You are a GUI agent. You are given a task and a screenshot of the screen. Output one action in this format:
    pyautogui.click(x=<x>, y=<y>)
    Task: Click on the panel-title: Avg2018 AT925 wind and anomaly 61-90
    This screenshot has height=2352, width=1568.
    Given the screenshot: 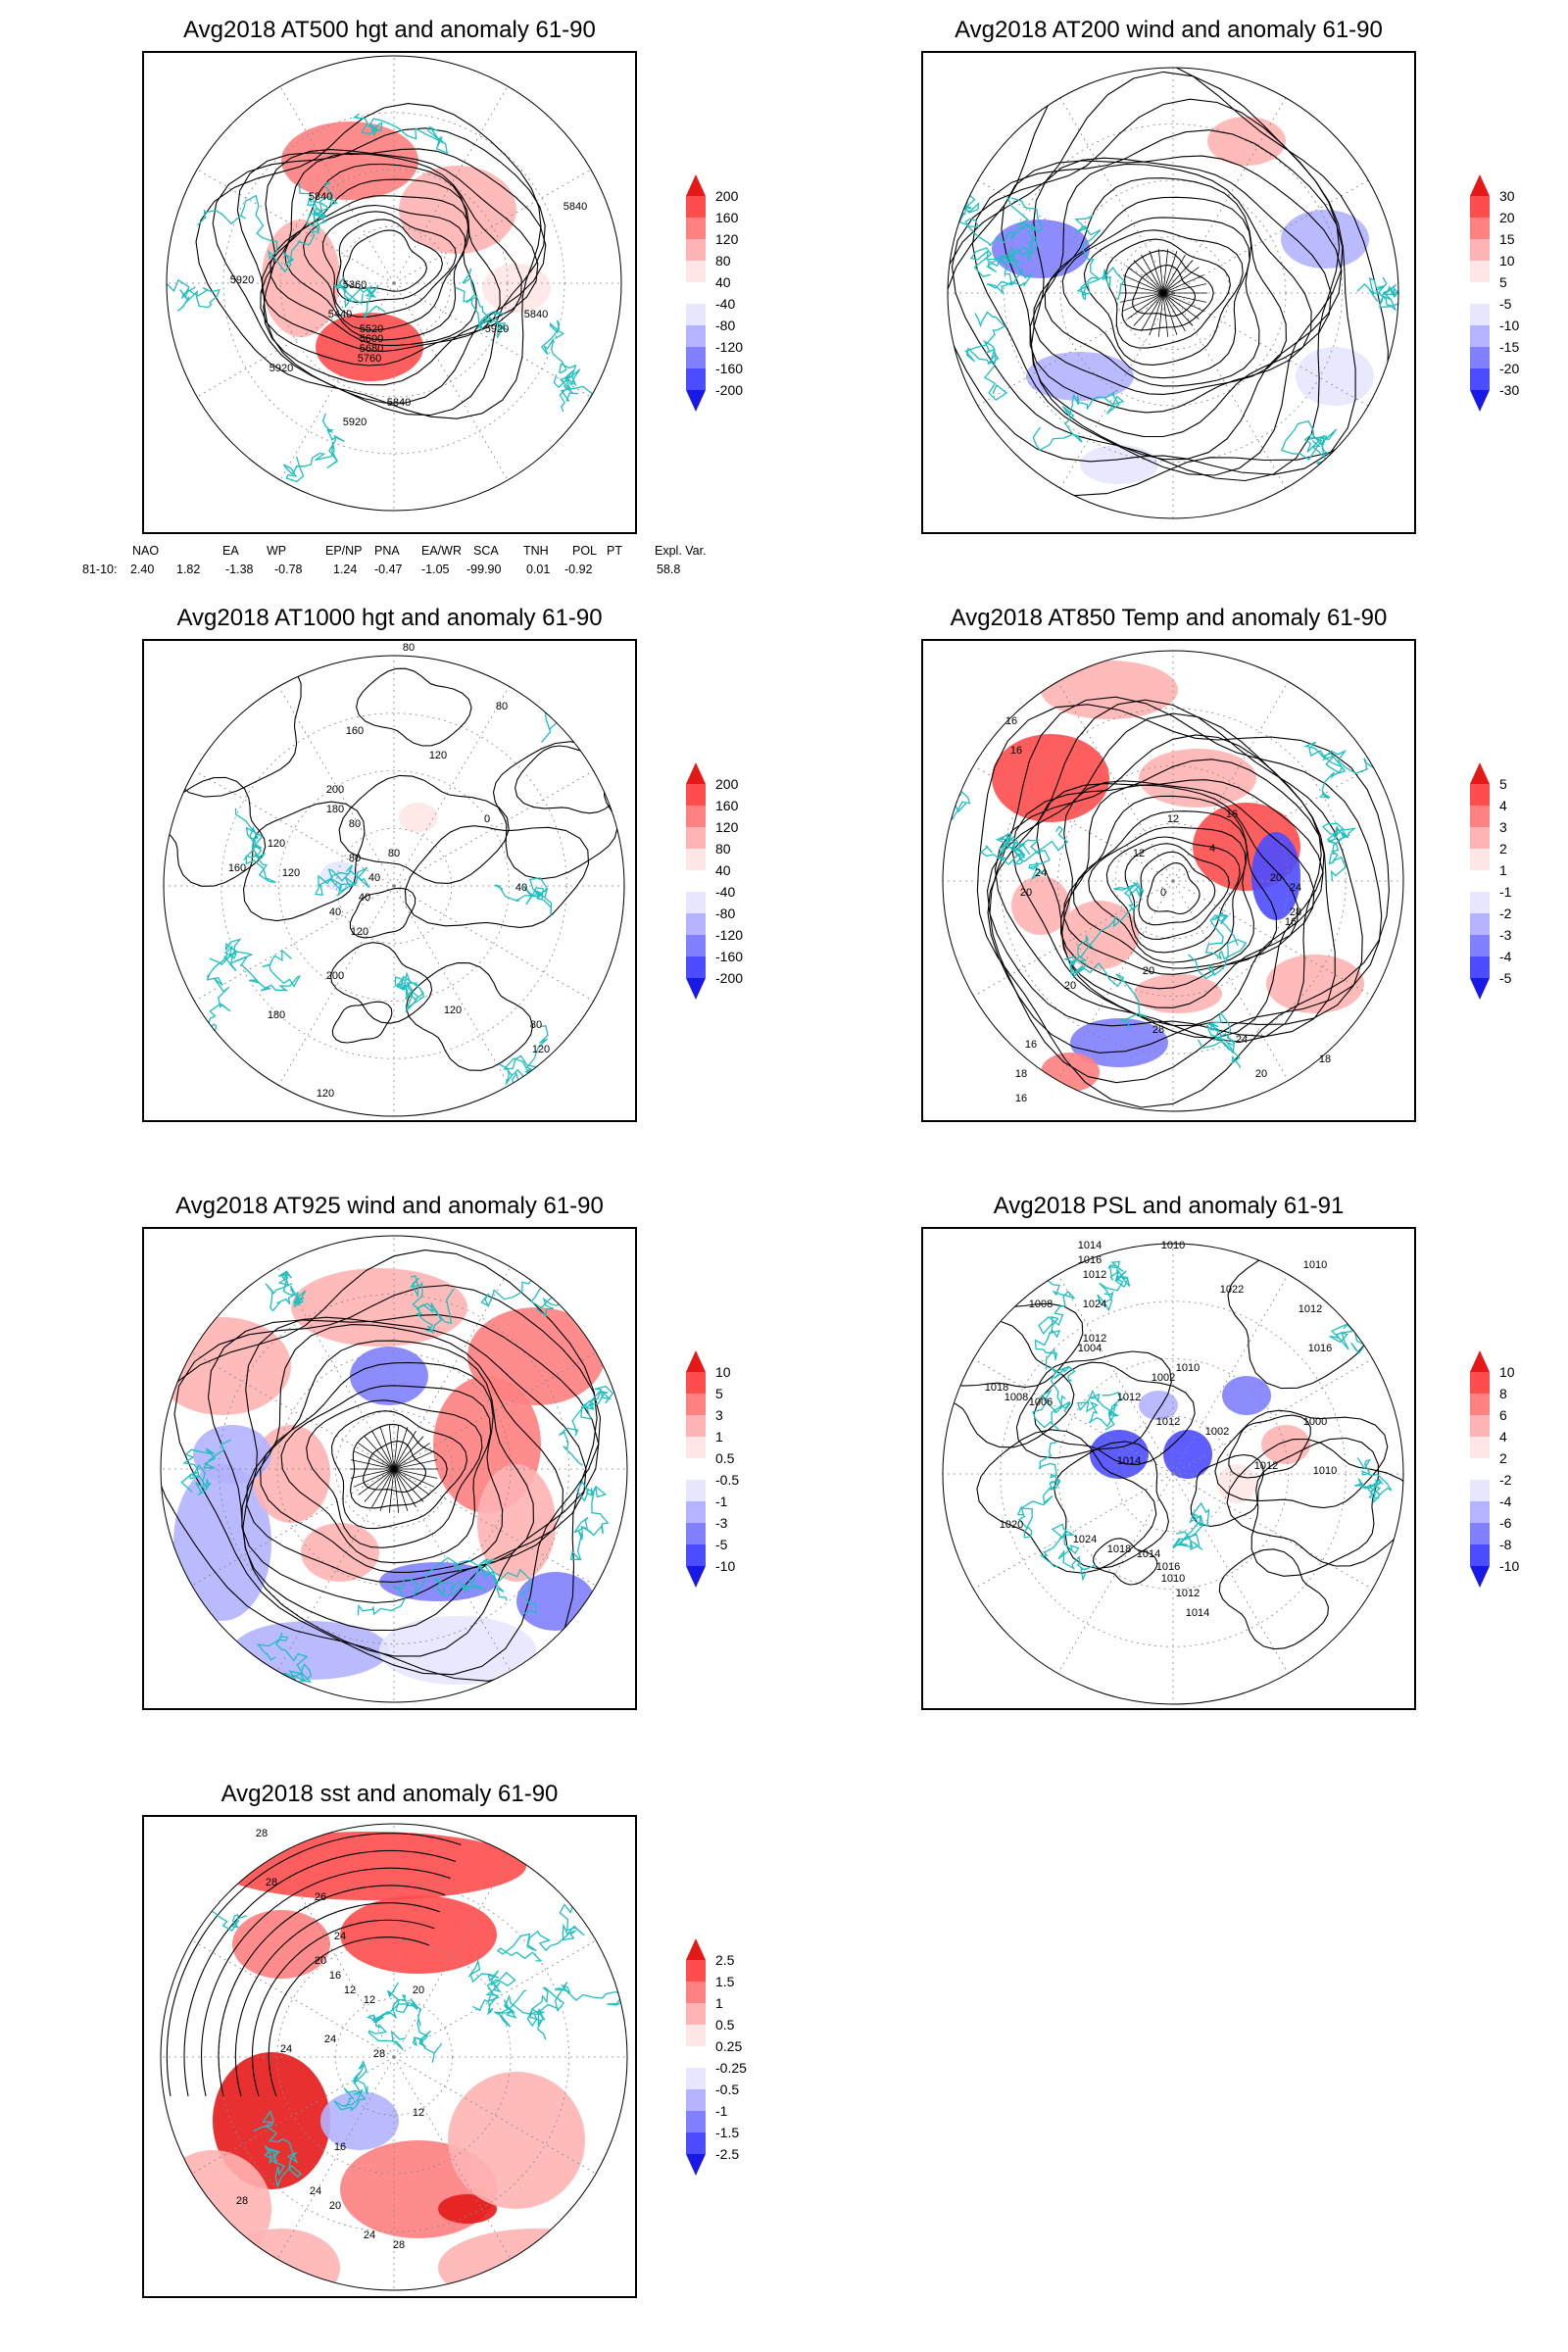 What is the action you would take?
    pyautogui.click(x=389, y=1206)
    